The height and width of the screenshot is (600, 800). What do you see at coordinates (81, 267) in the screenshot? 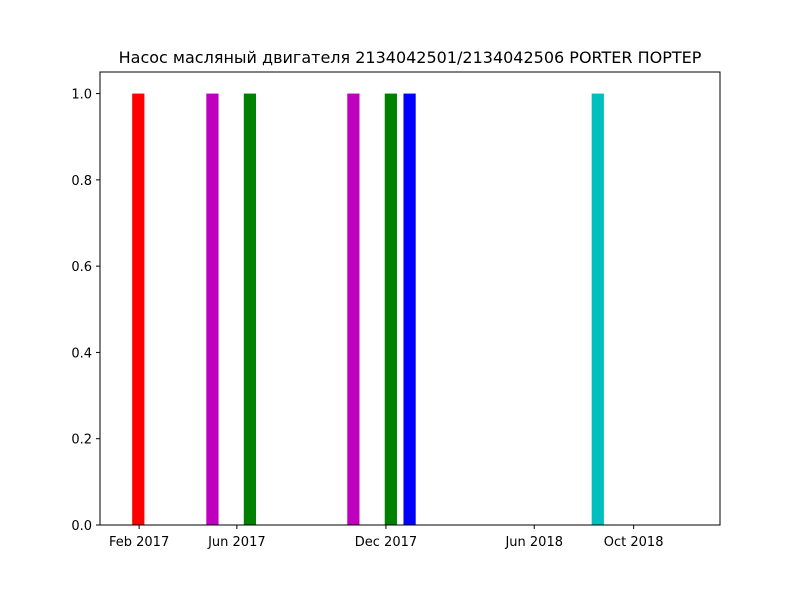
I see `y-tick-label-3: 0.6` at bounding box center [81, 267].